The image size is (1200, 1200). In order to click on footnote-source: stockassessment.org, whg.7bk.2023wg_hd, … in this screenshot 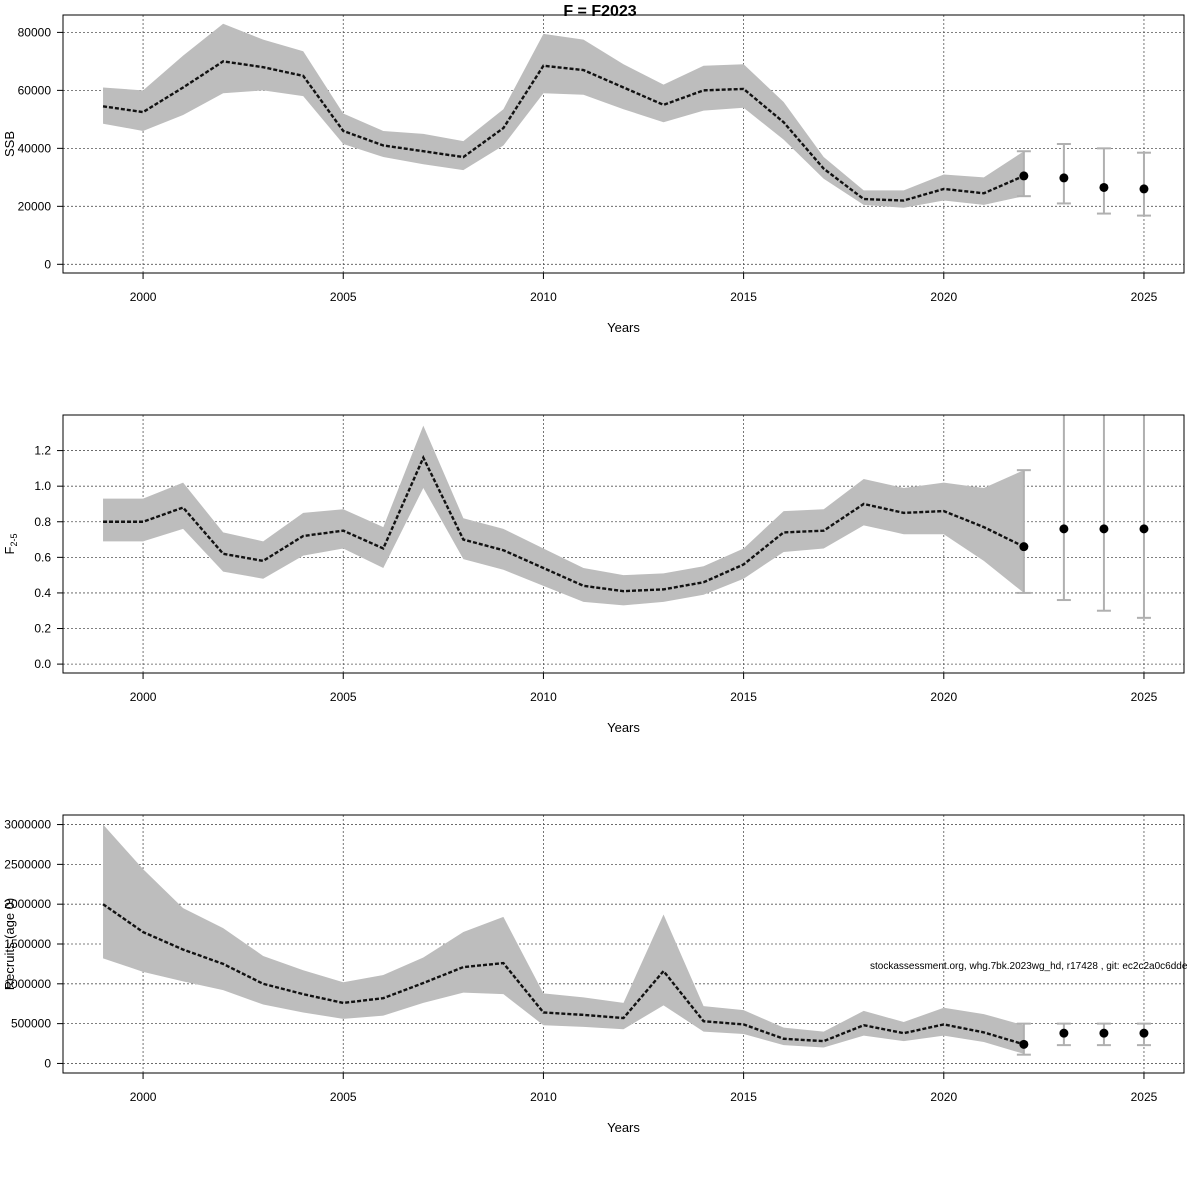, I will do `click(1029, 966)`.